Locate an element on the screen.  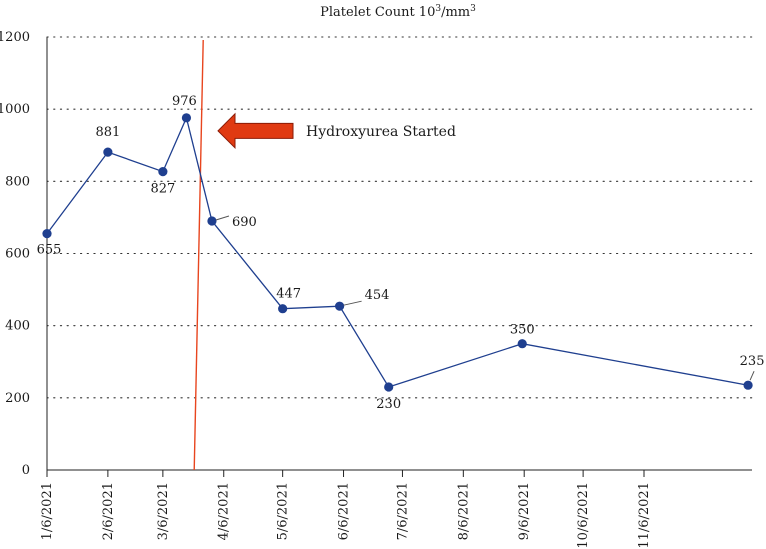
data-label-4: 690 is located at coordinates (244, 222).